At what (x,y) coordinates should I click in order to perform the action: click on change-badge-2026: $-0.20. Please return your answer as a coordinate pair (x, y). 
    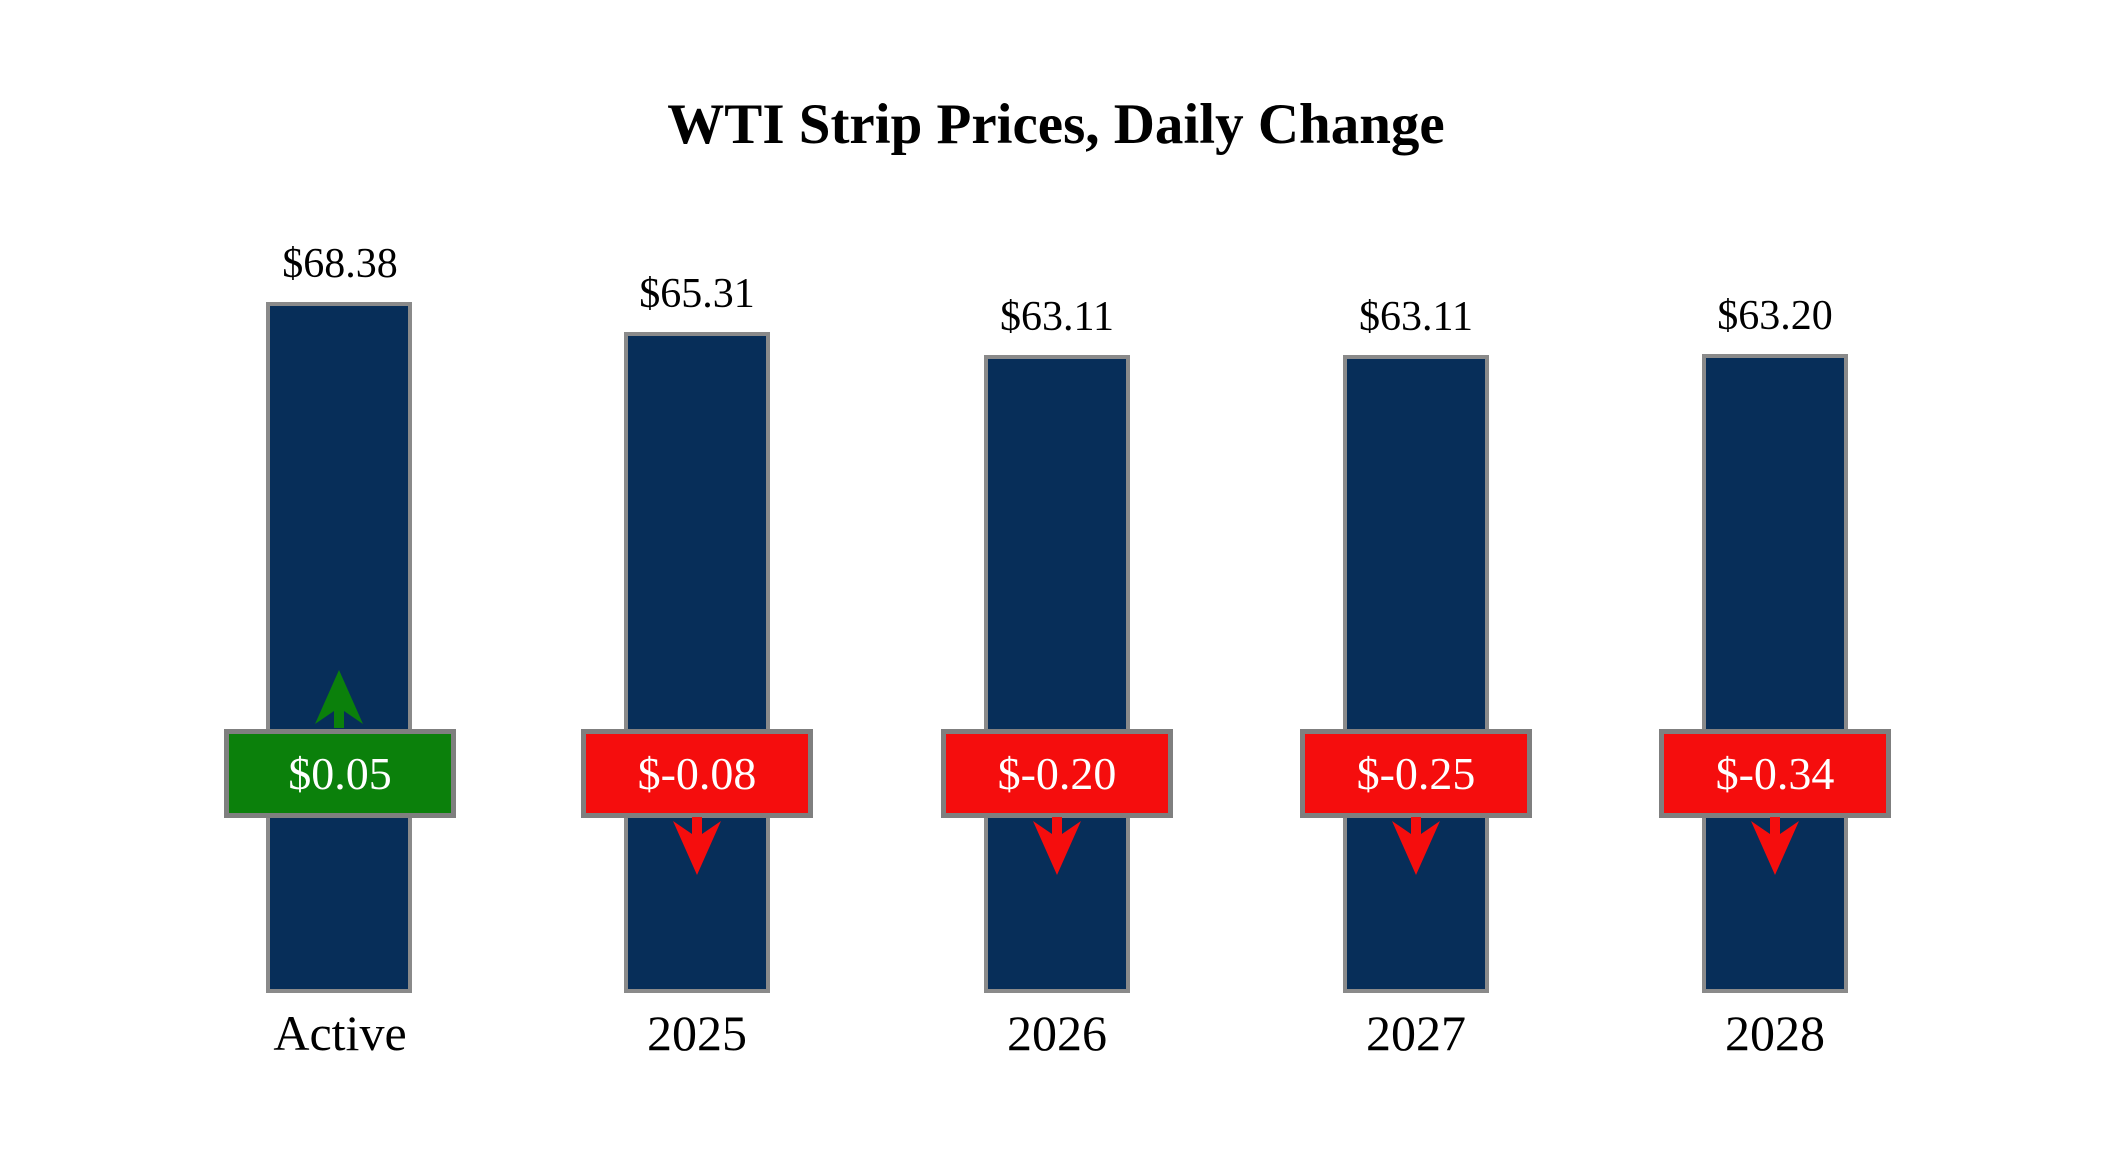
    Looking at the image, I should click on (1057, 773).